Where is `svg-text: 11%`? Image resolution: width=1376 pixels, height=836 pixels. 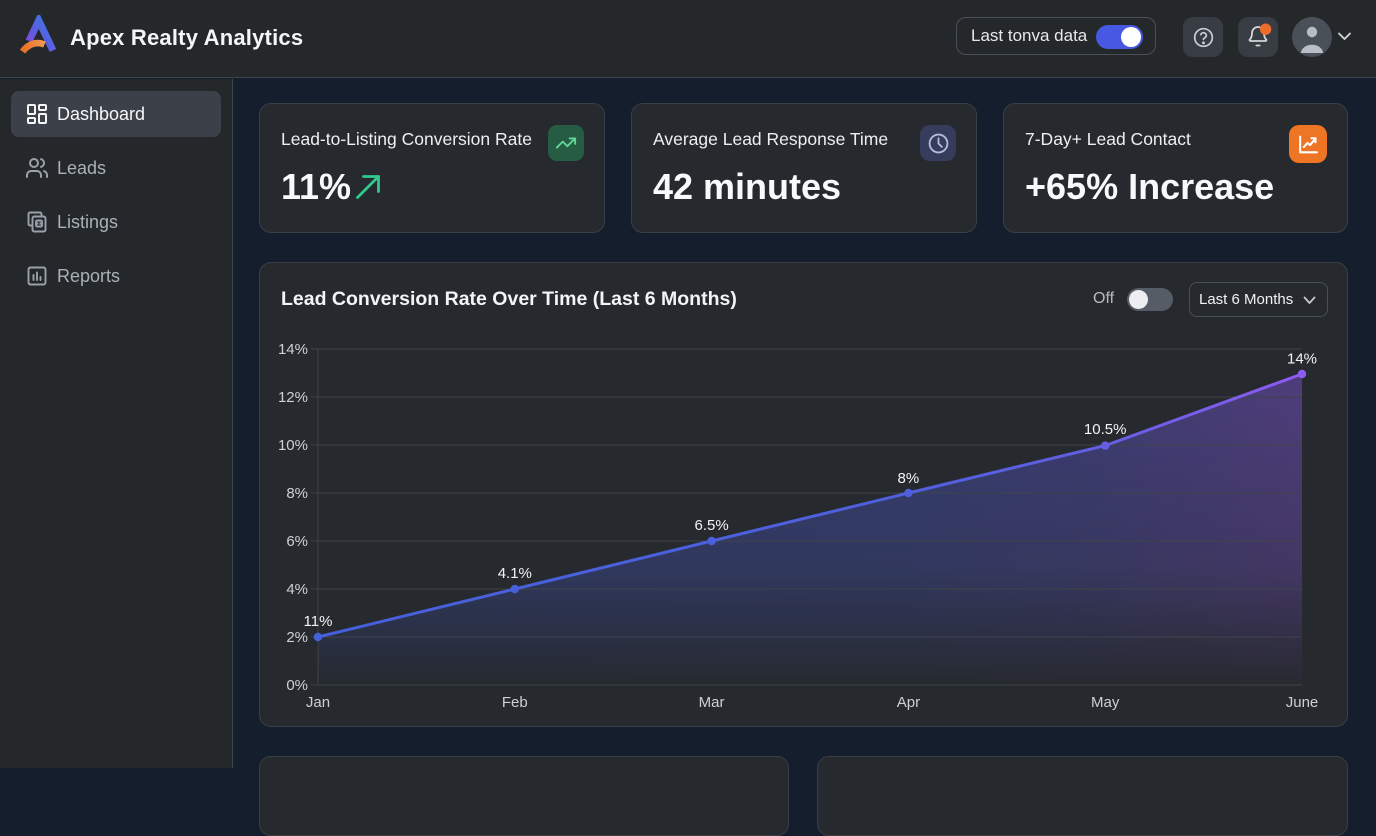
svg-text: 11% is located at coordinates (318, 621).